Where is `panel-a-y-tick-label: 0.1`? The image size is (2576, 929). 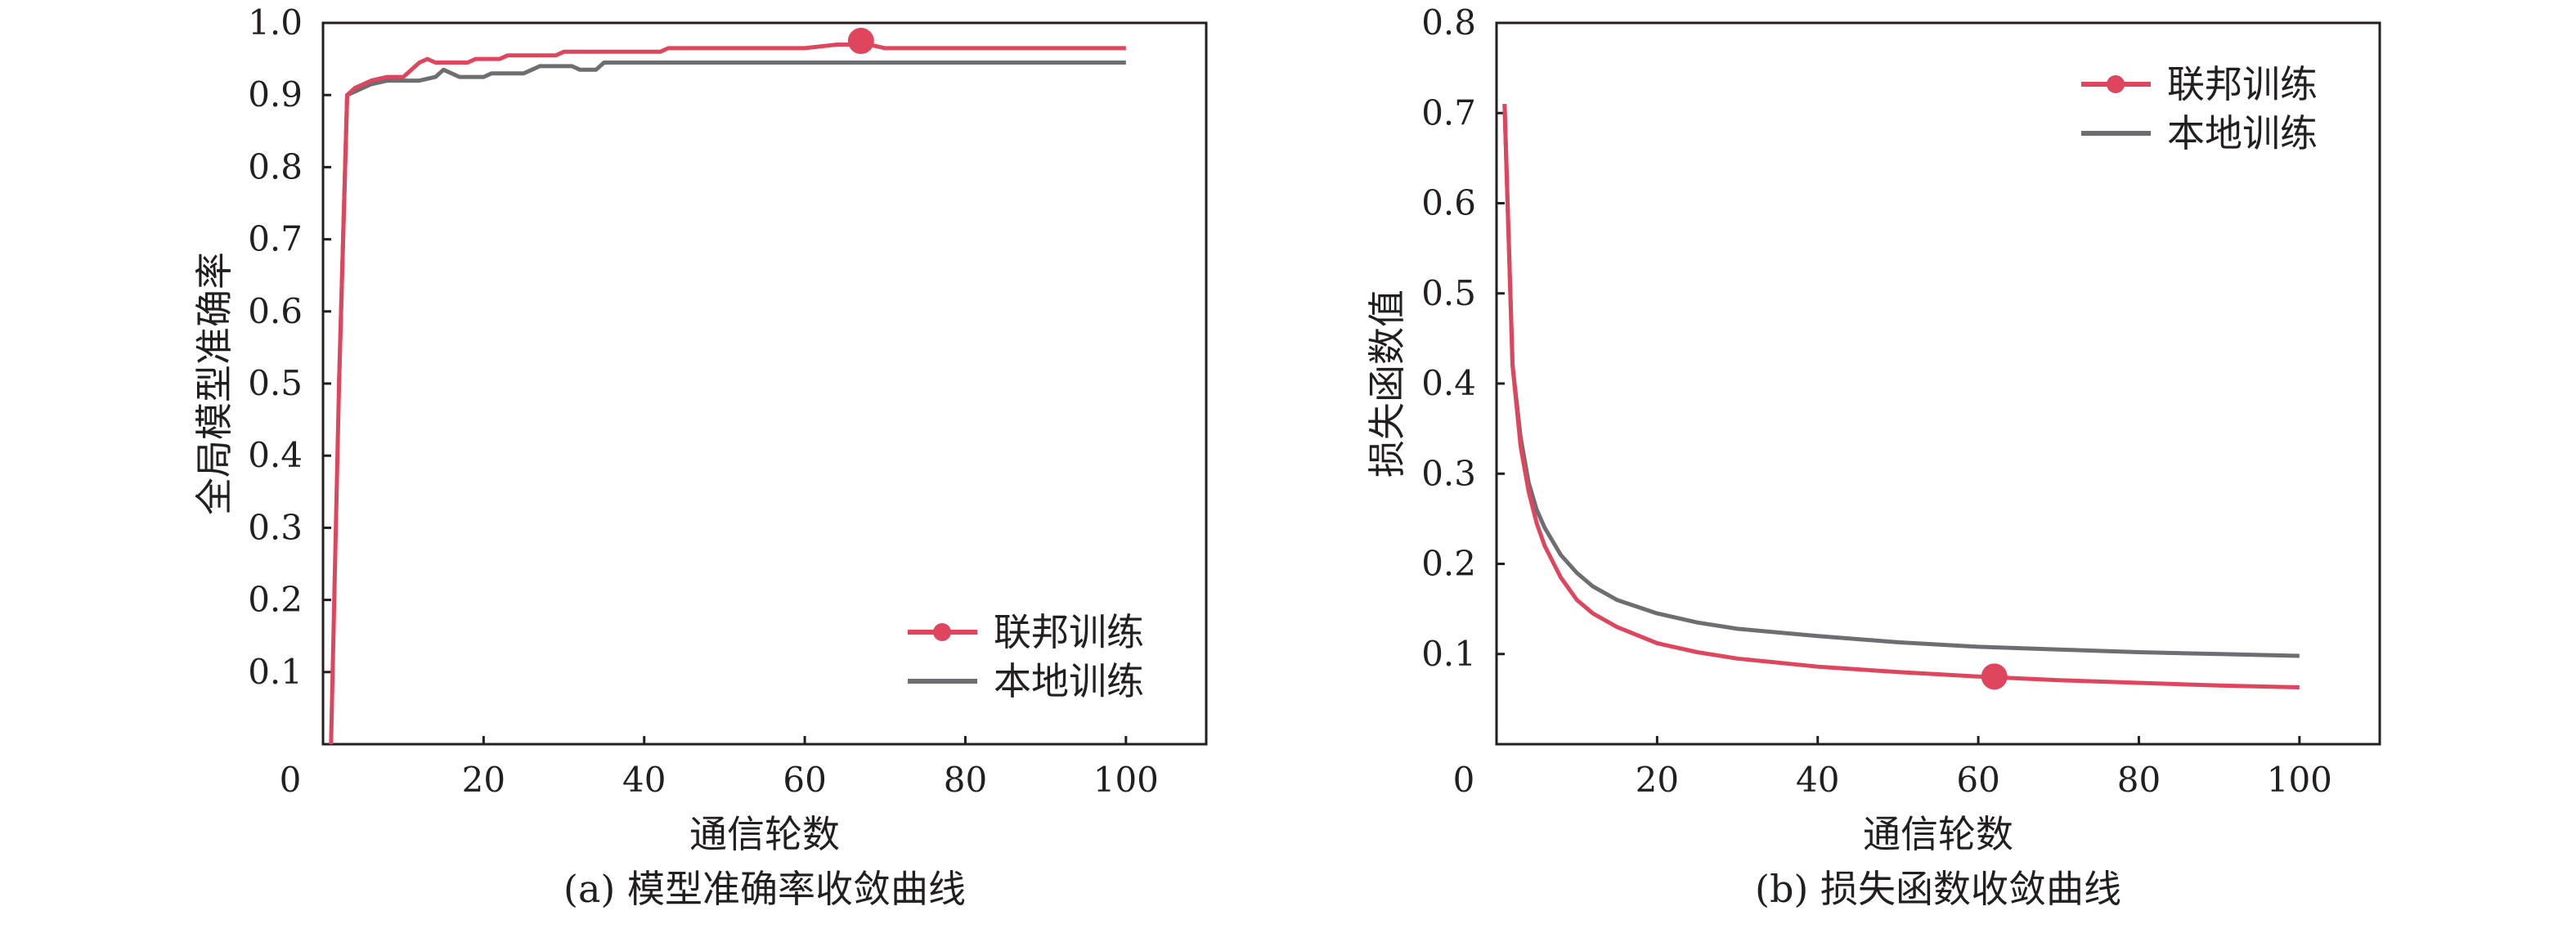
panel-a-y-tick-label: 0.1 is located at coordinates (275, 672).